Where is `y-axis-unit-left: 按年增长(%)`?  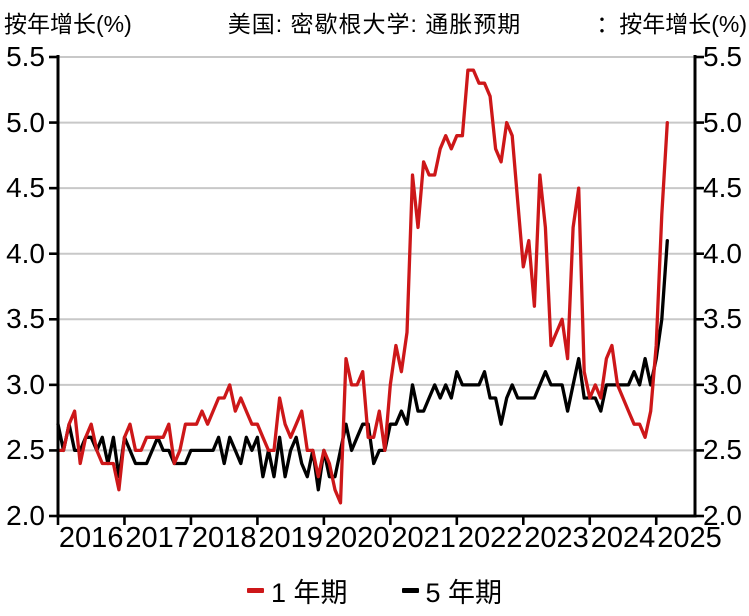
y-axis-unit-left: 按年增长(%) is located at coordinates (68, 24).